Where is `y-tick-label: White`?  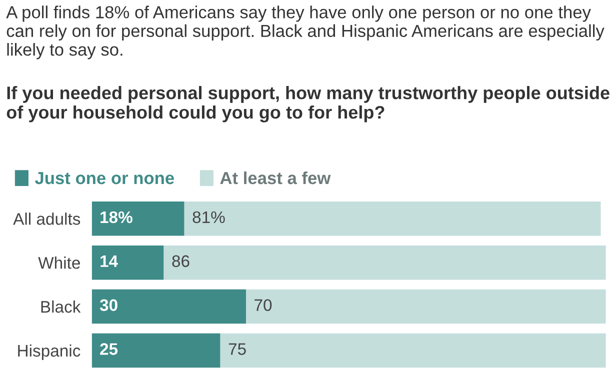 y-tick-label: White is located at coordinates (59, 262).